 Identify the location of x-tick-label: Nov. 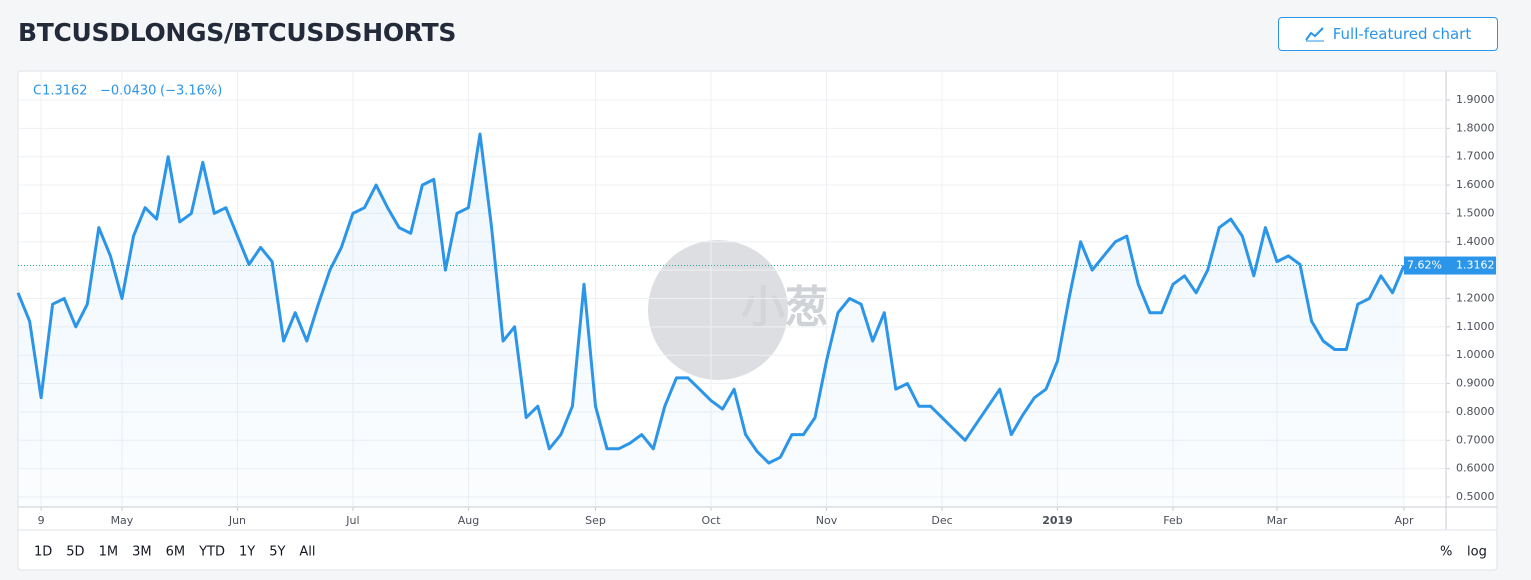
(827, 520).